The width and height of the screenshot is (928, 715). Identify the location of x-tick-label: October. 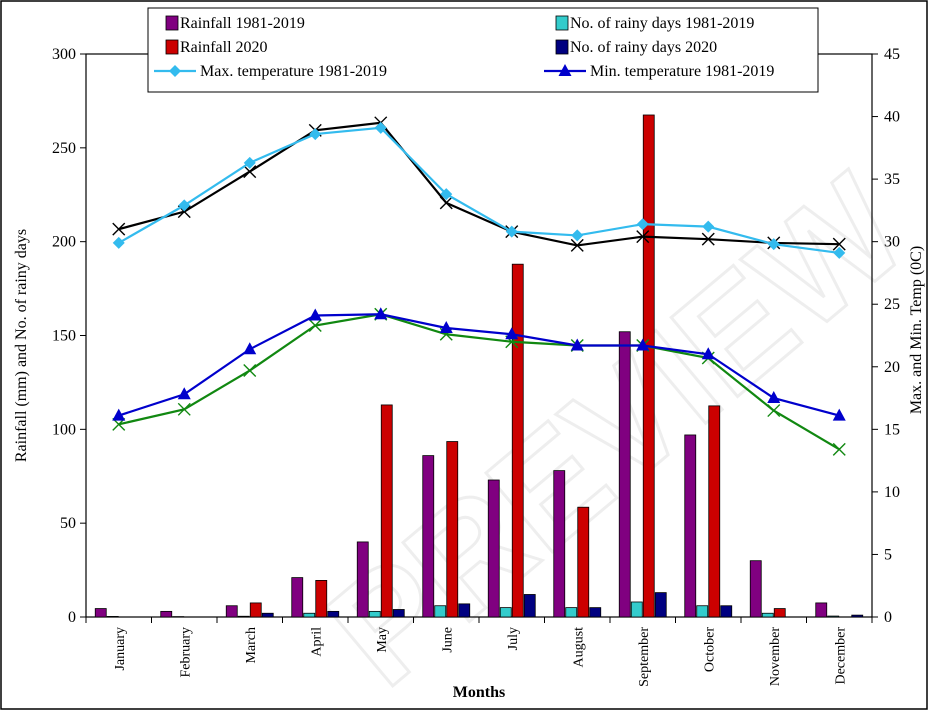
(709, 649).